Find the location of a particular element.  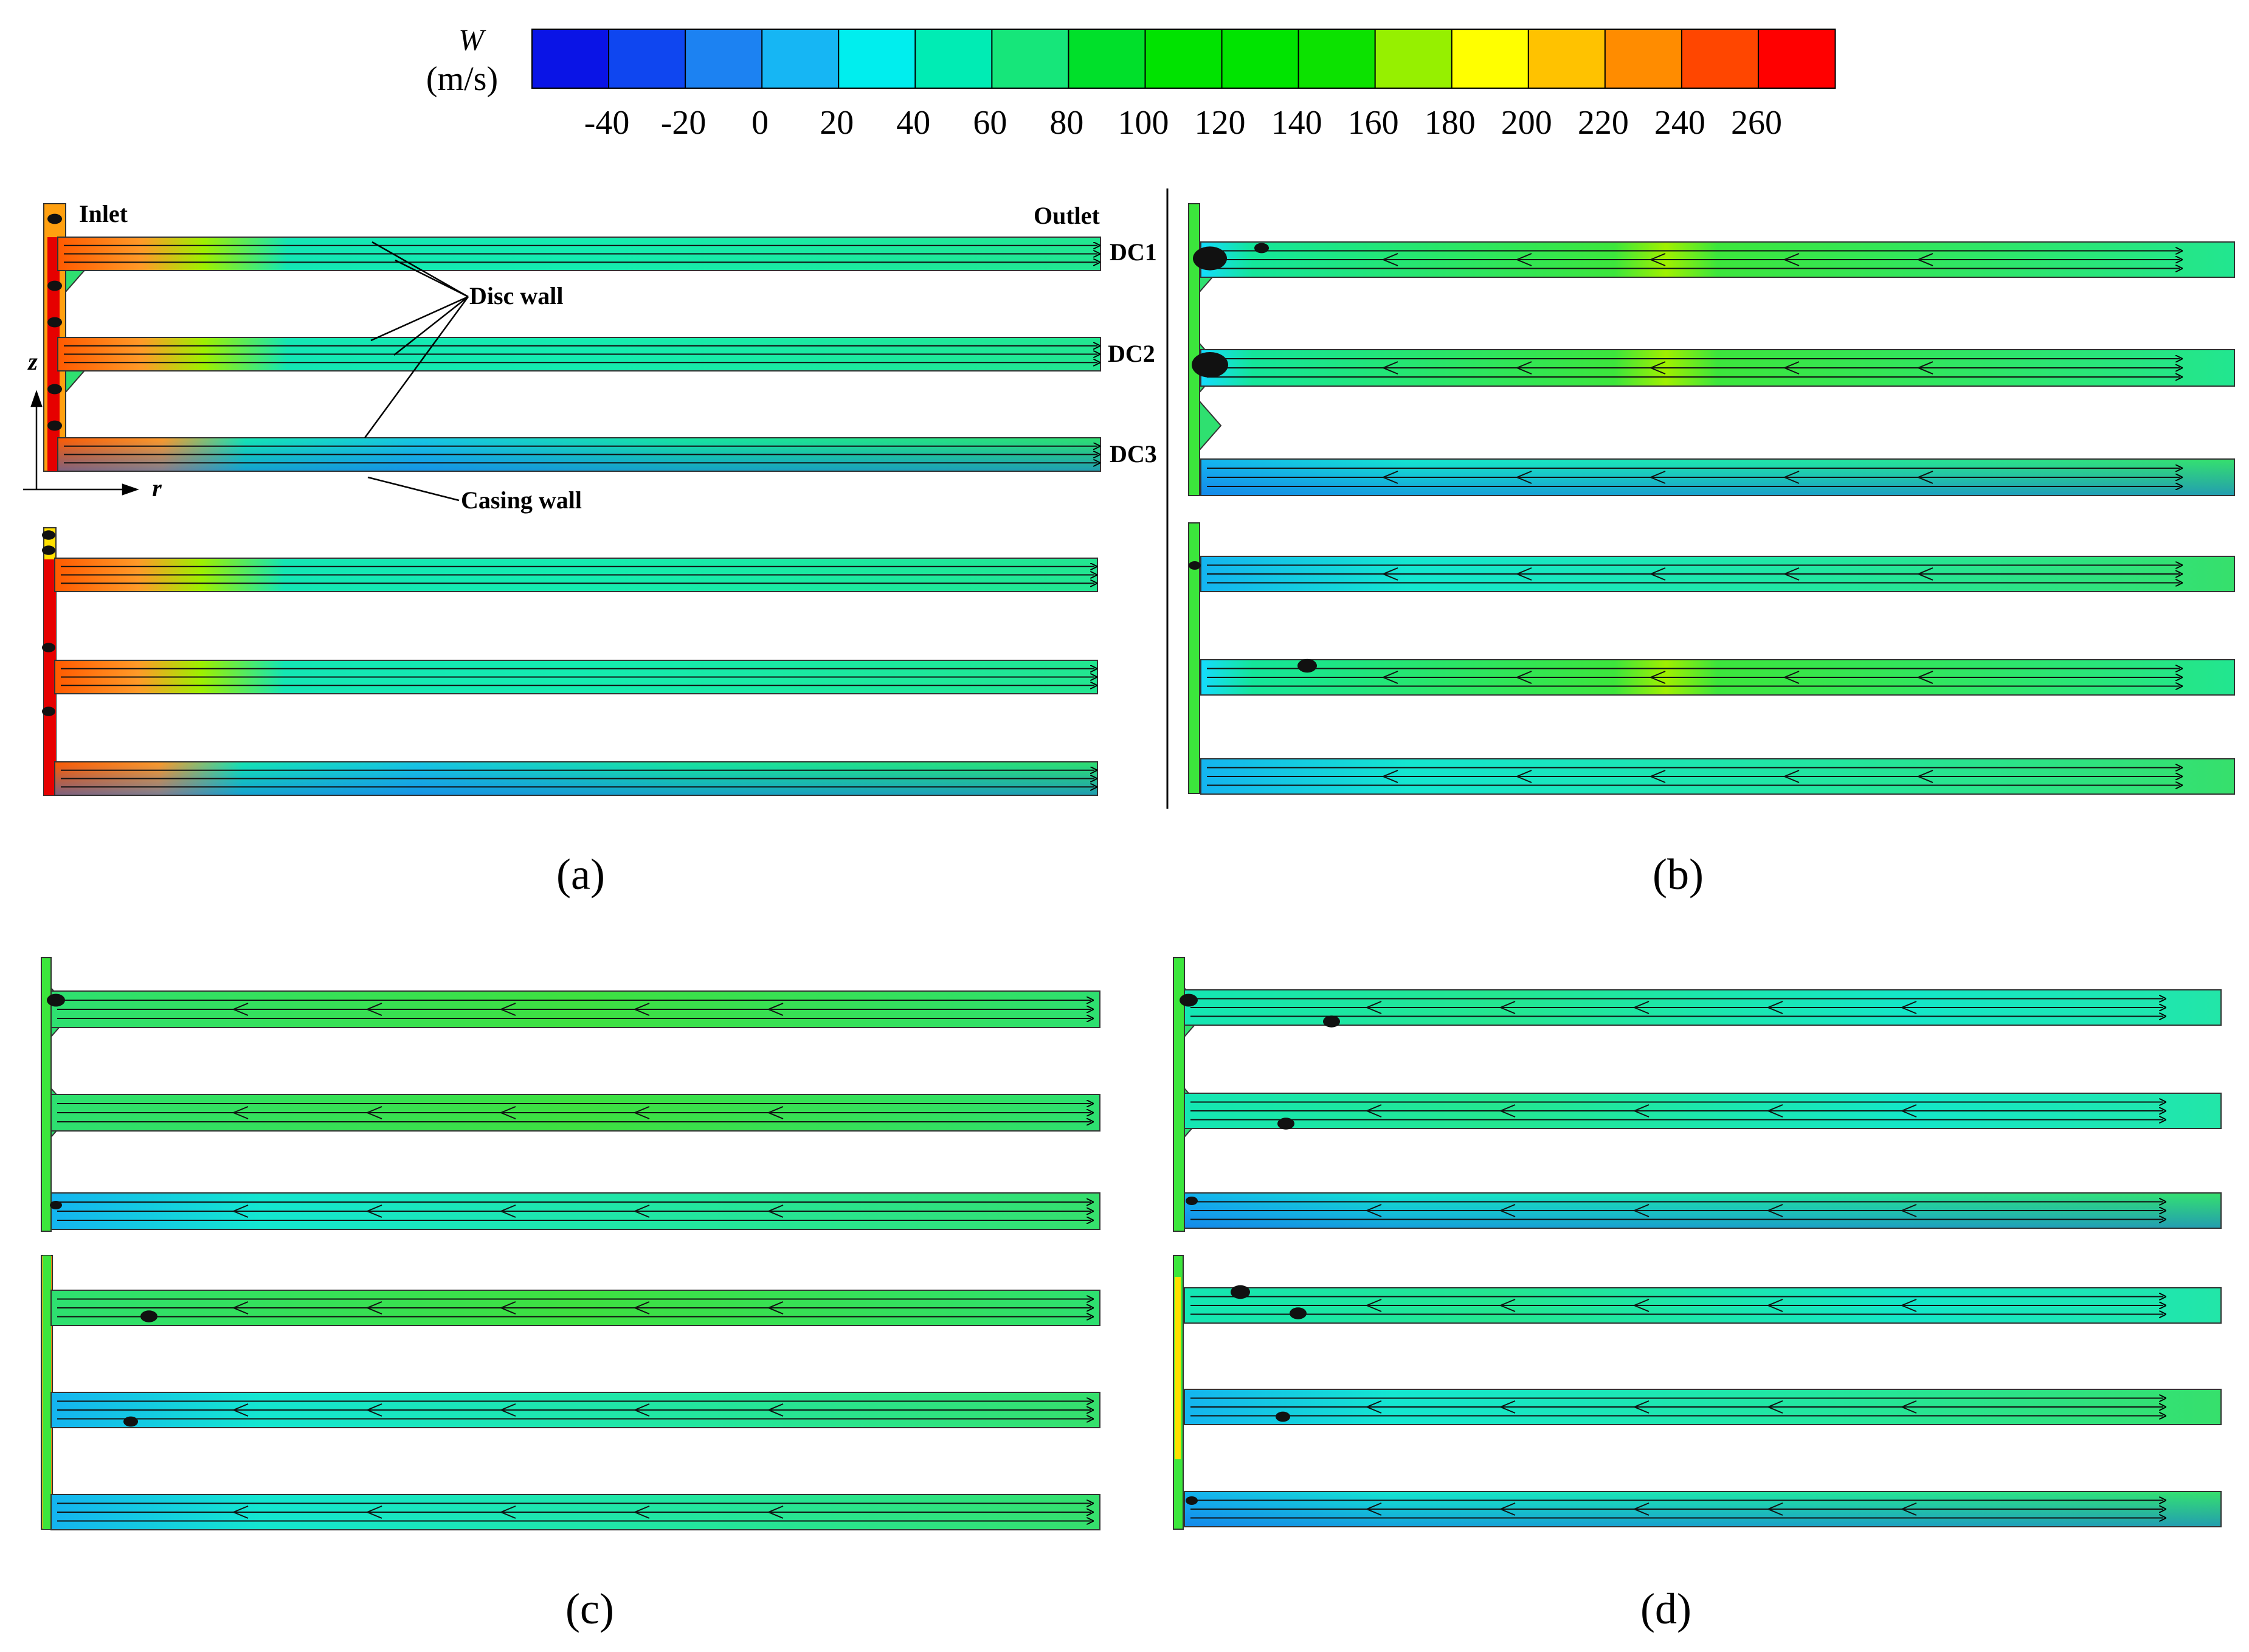

axis-indicator is located at coordinates (81, 443).